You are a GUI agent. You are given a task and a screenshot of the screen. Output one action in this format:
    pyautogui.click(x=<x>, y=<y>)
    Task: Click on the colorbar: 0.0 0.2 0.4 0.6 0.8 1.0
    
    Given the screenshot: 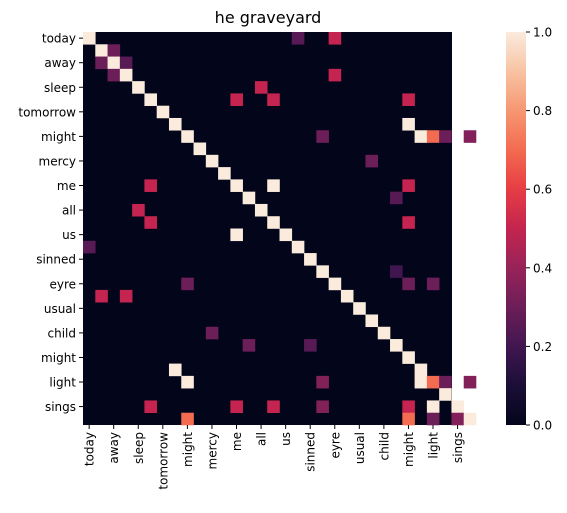 What is the action you would take?
    pyautogui.click(x=529, y=229)
    